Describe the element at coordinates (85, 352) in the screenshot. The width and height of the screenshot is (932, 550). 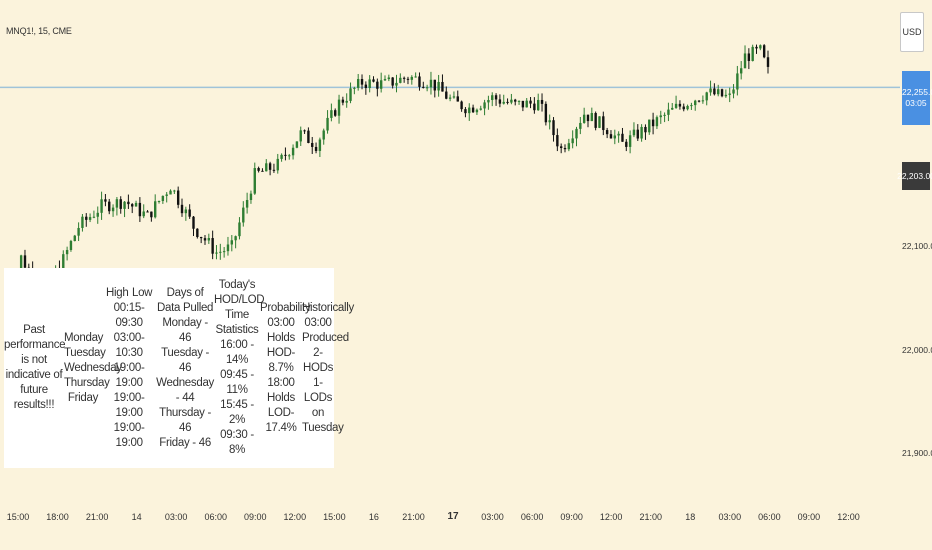
I see `day-label: Tuesday` at that location.